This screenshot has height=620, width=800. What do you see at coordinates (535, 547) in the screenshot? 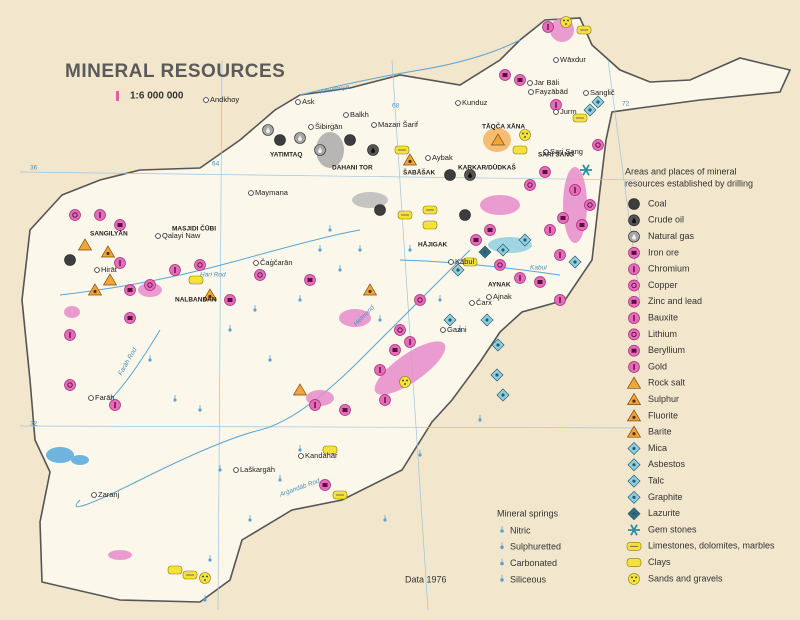
I see `spring-label: Sulphuretted` at bounding box center [535, 547].